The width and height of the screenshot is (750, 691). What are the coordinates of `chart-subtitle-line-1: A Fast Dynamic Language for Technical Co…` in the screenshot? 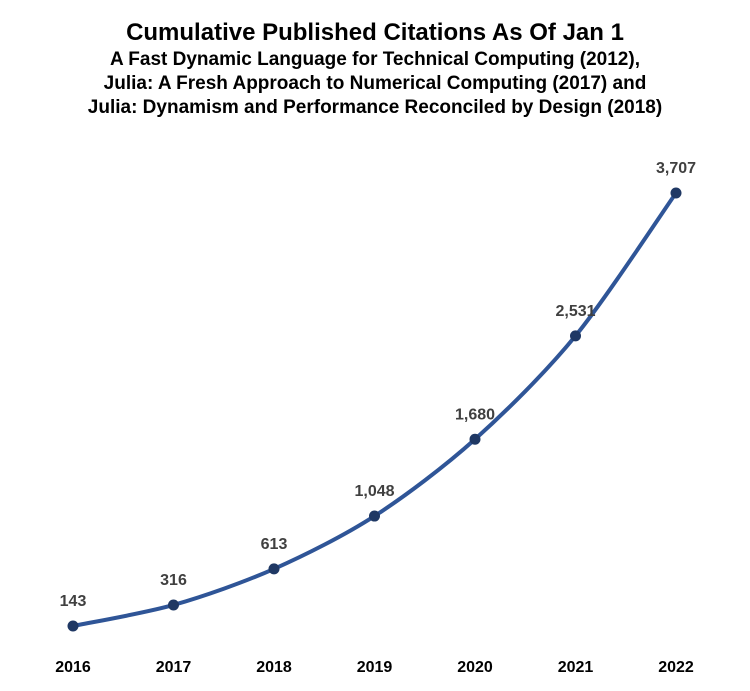 It's located at (375, 59).